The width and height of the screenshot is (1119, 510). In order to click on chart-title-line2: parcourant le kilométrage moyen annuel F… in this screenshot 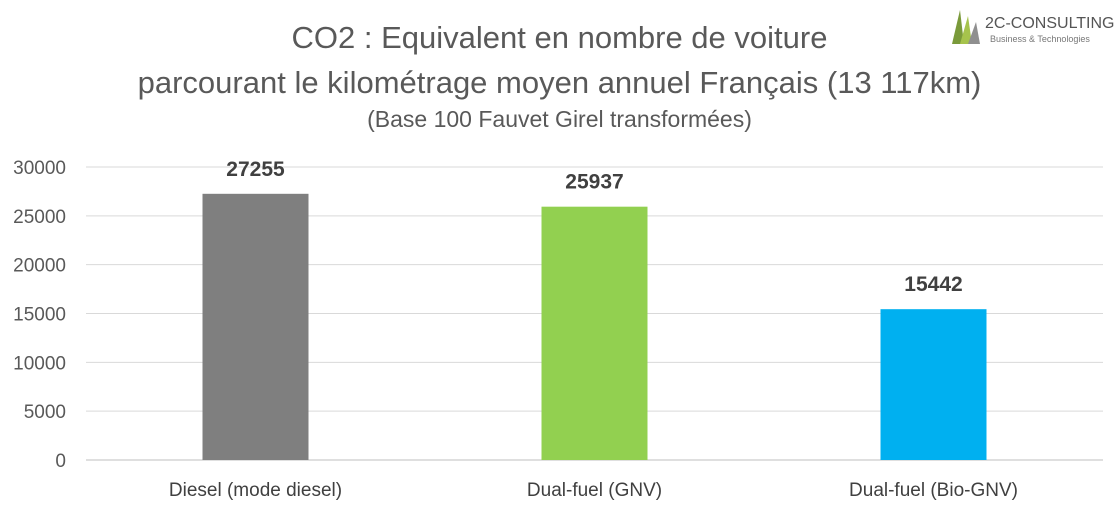, I will do `click(559, 82)`.